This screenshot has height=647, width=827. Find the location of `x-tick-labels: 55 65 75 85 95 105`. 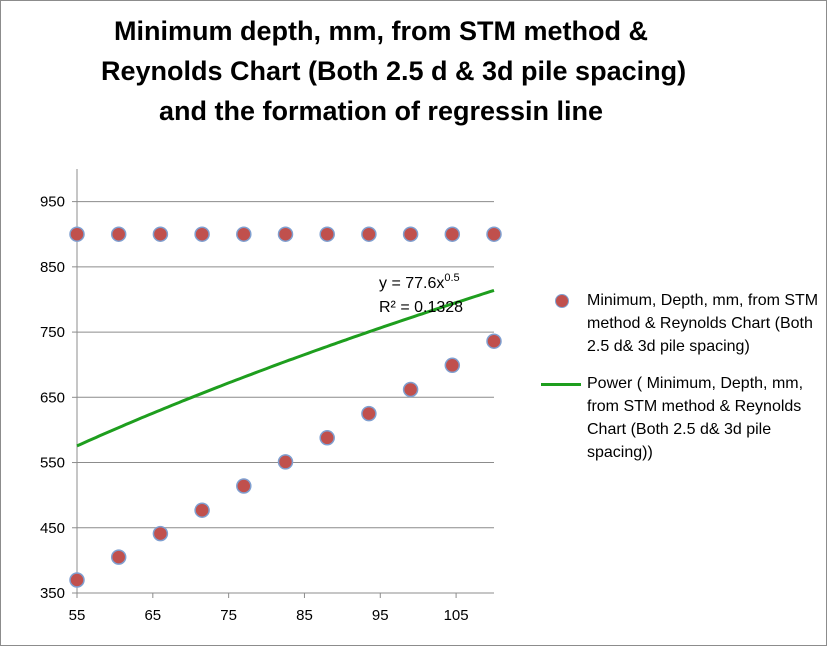

x-tick-labels: 55 65 75 85 95 105 is located at coordinates (269, 615).